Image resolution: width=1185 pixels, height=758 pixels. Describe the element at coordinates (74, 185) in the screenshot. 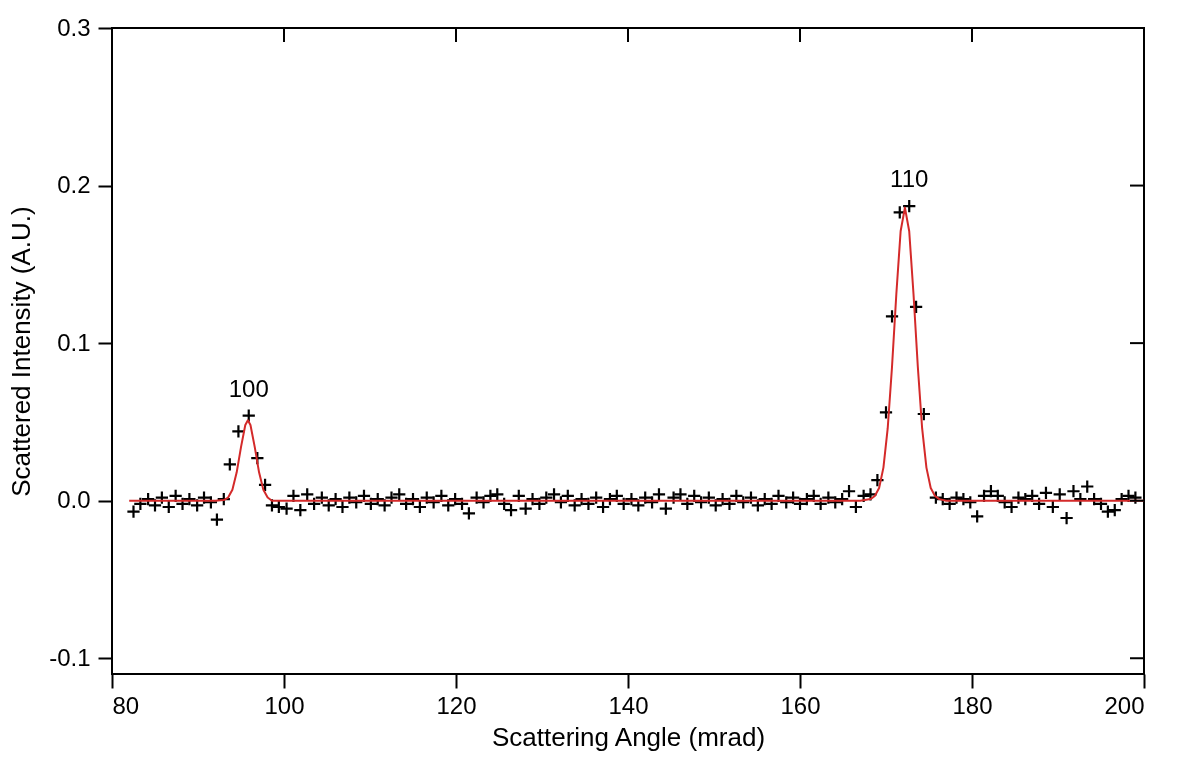

I see `y-tick-label: 0.2` at that location.